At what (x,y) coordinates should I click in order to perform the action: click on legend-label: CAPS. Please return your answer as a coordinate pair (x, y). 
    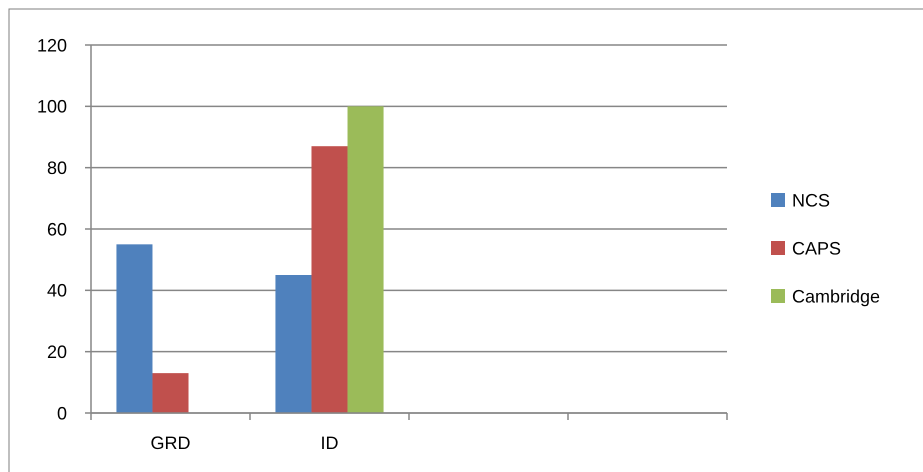
    Looking at the image, I should click on (817, 248).